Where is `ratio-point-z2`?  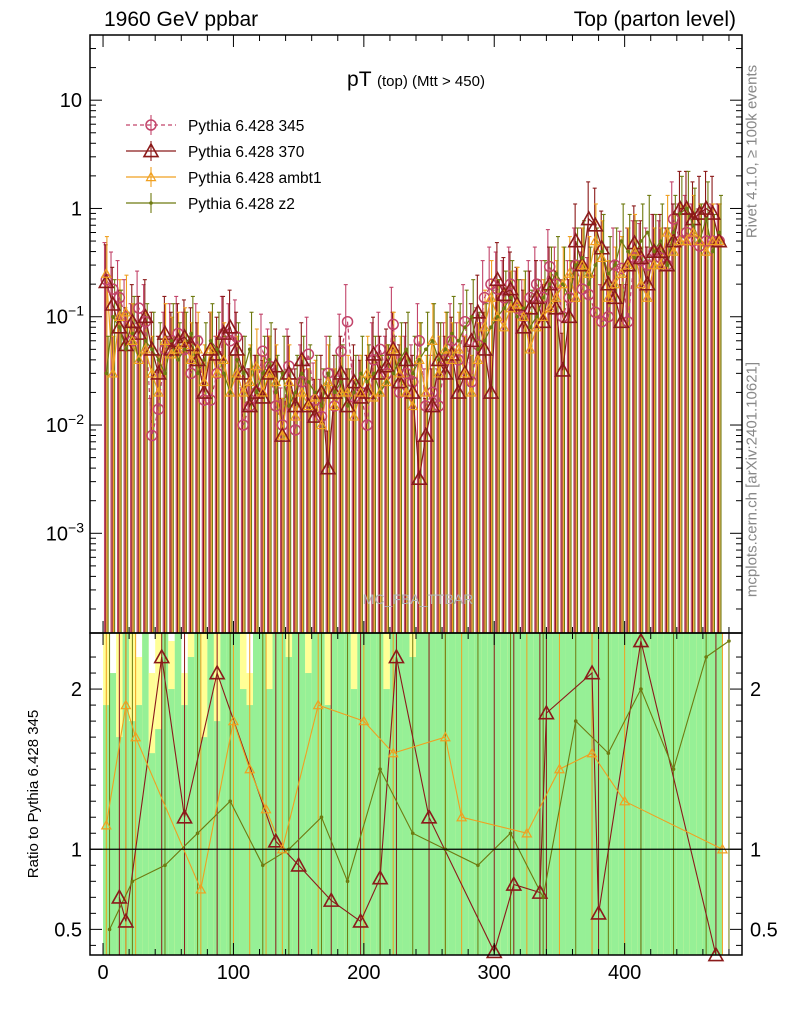 ratio-point-z2 is located at coordinates (478, 865).